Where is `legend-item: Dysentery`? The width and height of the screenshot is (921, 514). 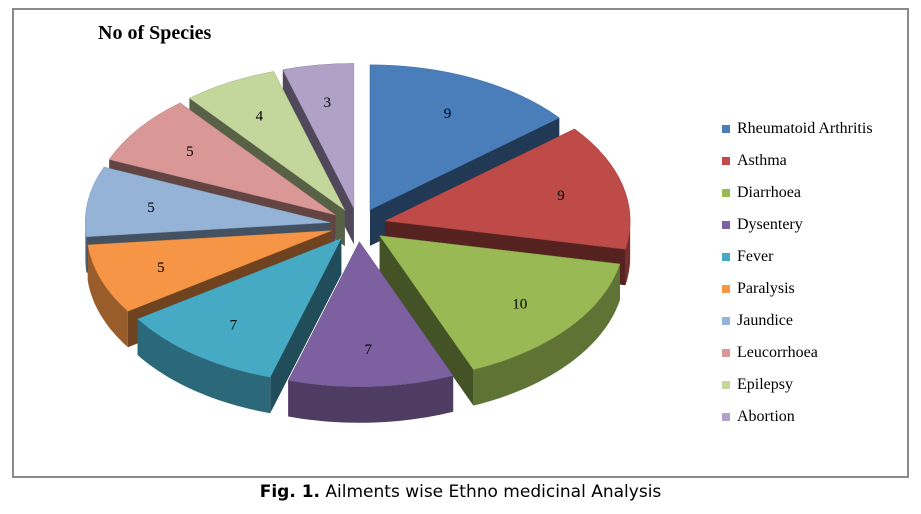
legend-item: Dysentery is located at coordinates (797, 225).